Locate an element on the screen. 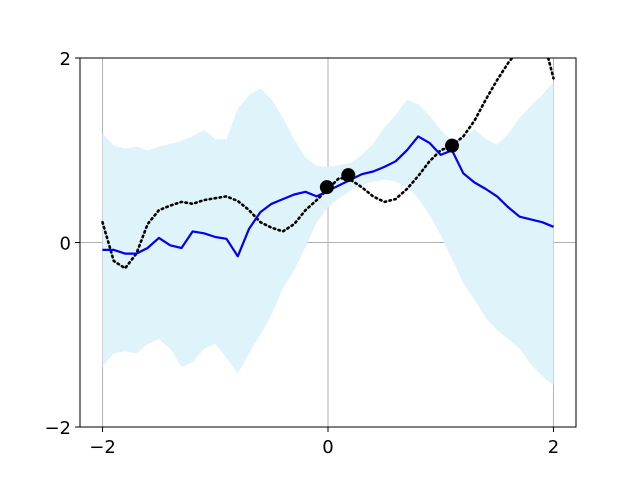  x-tick-label: 2 is located at coordinates (553, 447).